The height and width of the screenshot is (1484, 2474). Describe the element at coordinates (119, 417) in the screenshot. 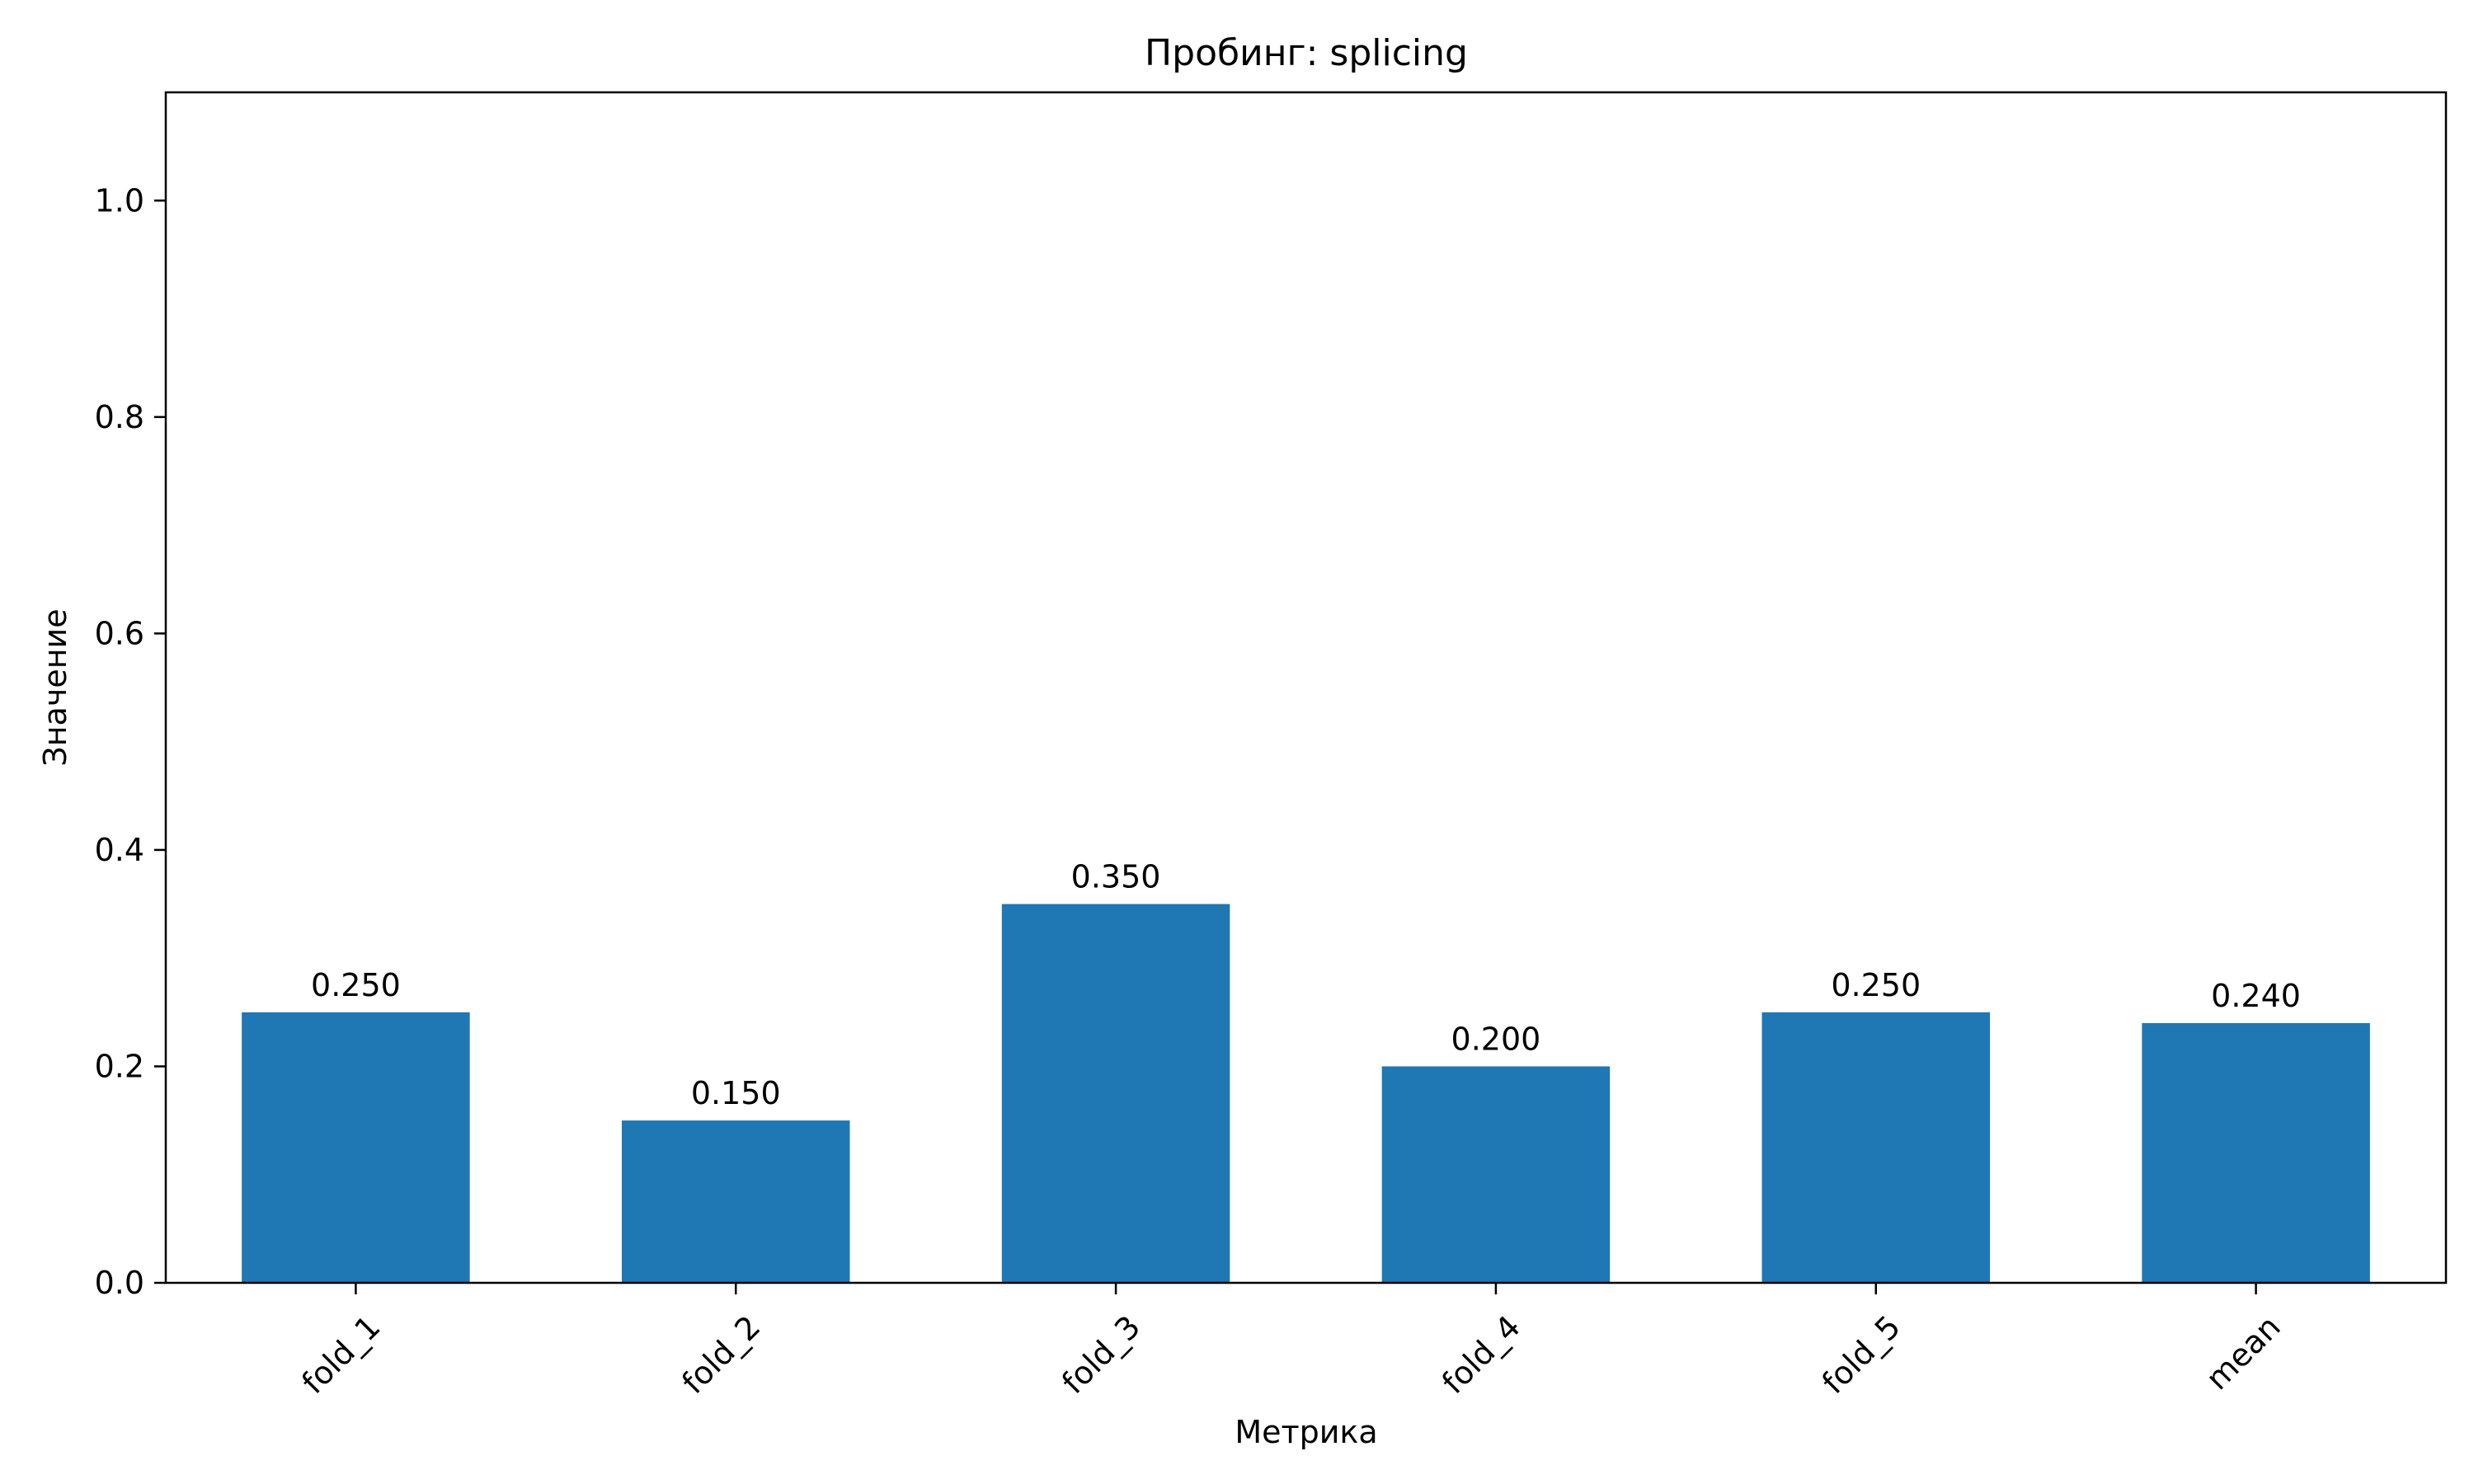

I see `y-tick-label: 0.8` at that location.